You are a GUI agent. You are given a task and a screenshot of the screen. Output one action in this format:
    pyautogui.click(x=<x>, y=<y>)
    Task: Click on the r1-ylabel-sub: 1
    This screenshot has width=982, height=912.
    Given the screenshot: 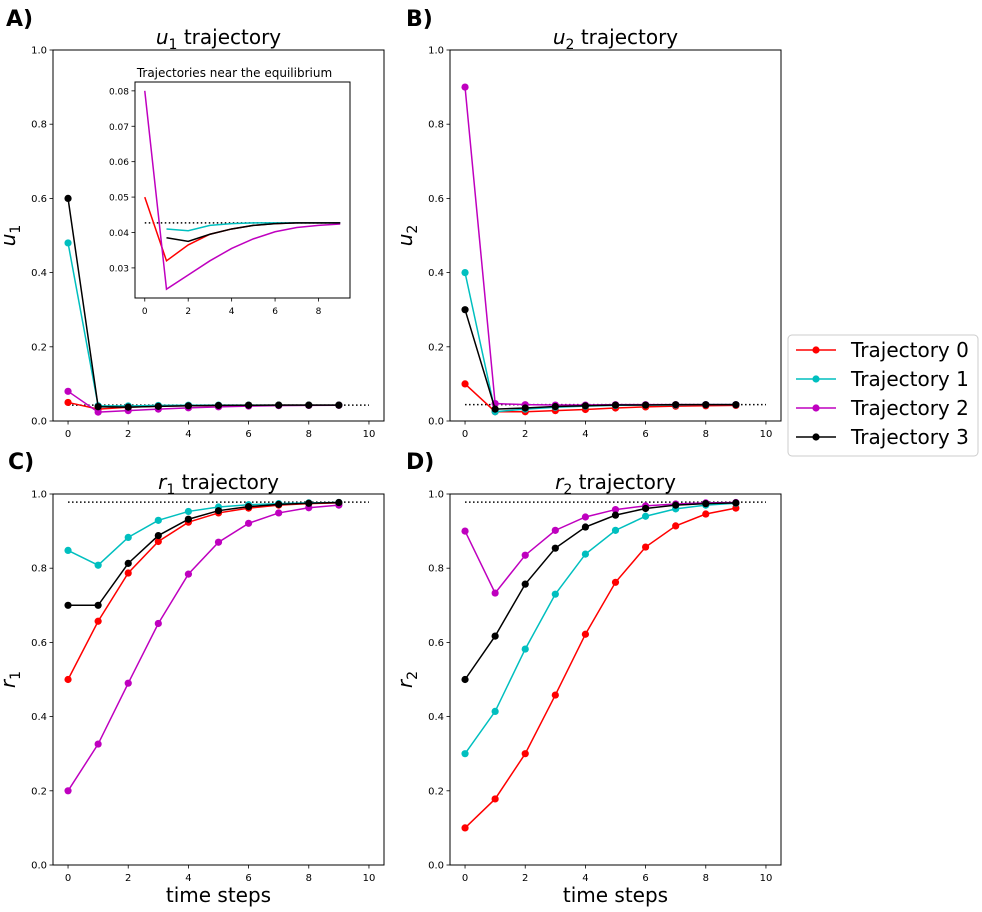 What is the action you would take?
    pyautogui.click(x=16, y=675)
    